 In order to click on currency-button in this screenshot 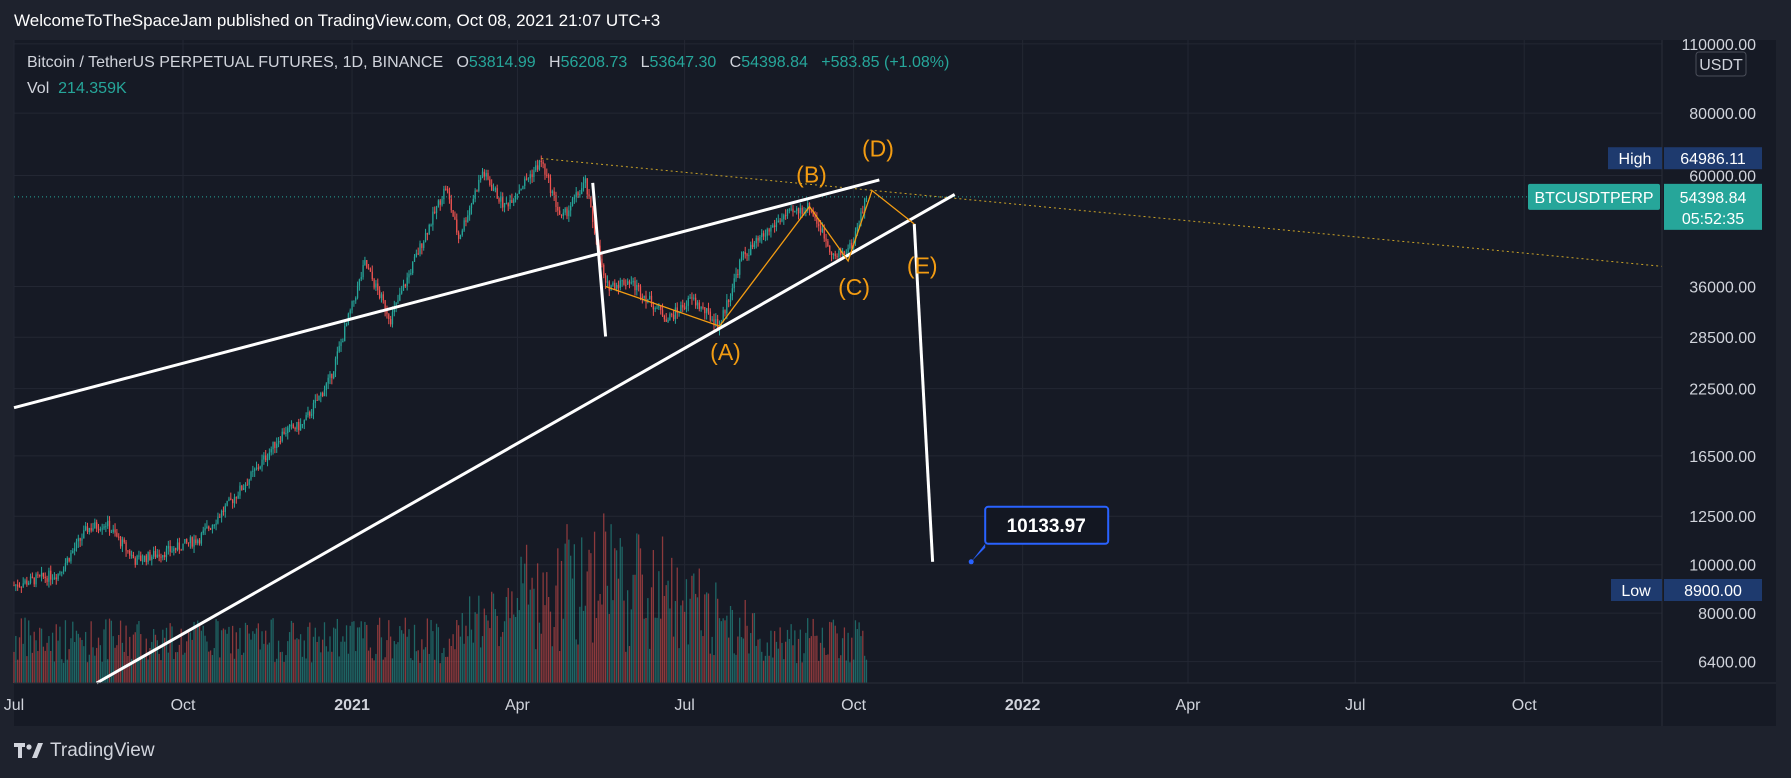, I will do `click(1721, 64)`.